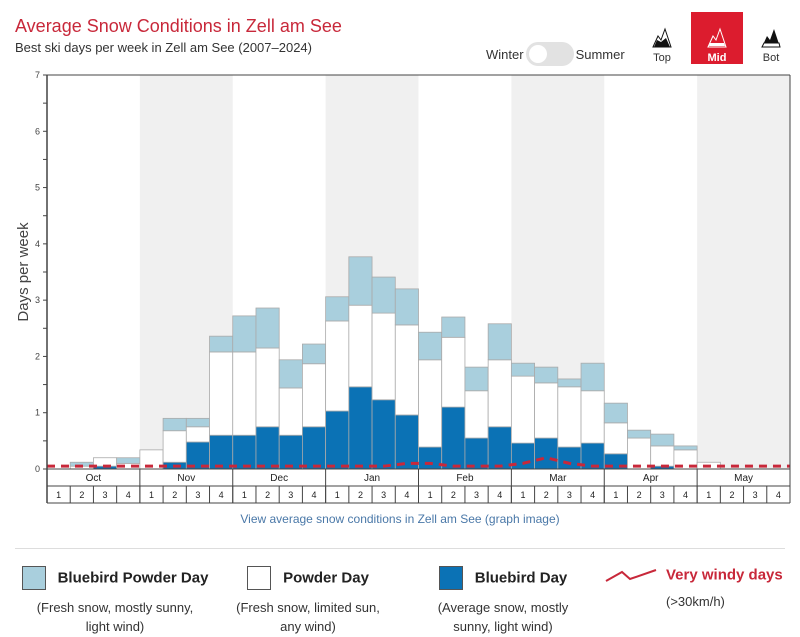 The image size is (800, 637). What do you see at coordinates (600, 54) in the screenshot?
I see `summer-label: Summer` at bounding box center [600, 54].